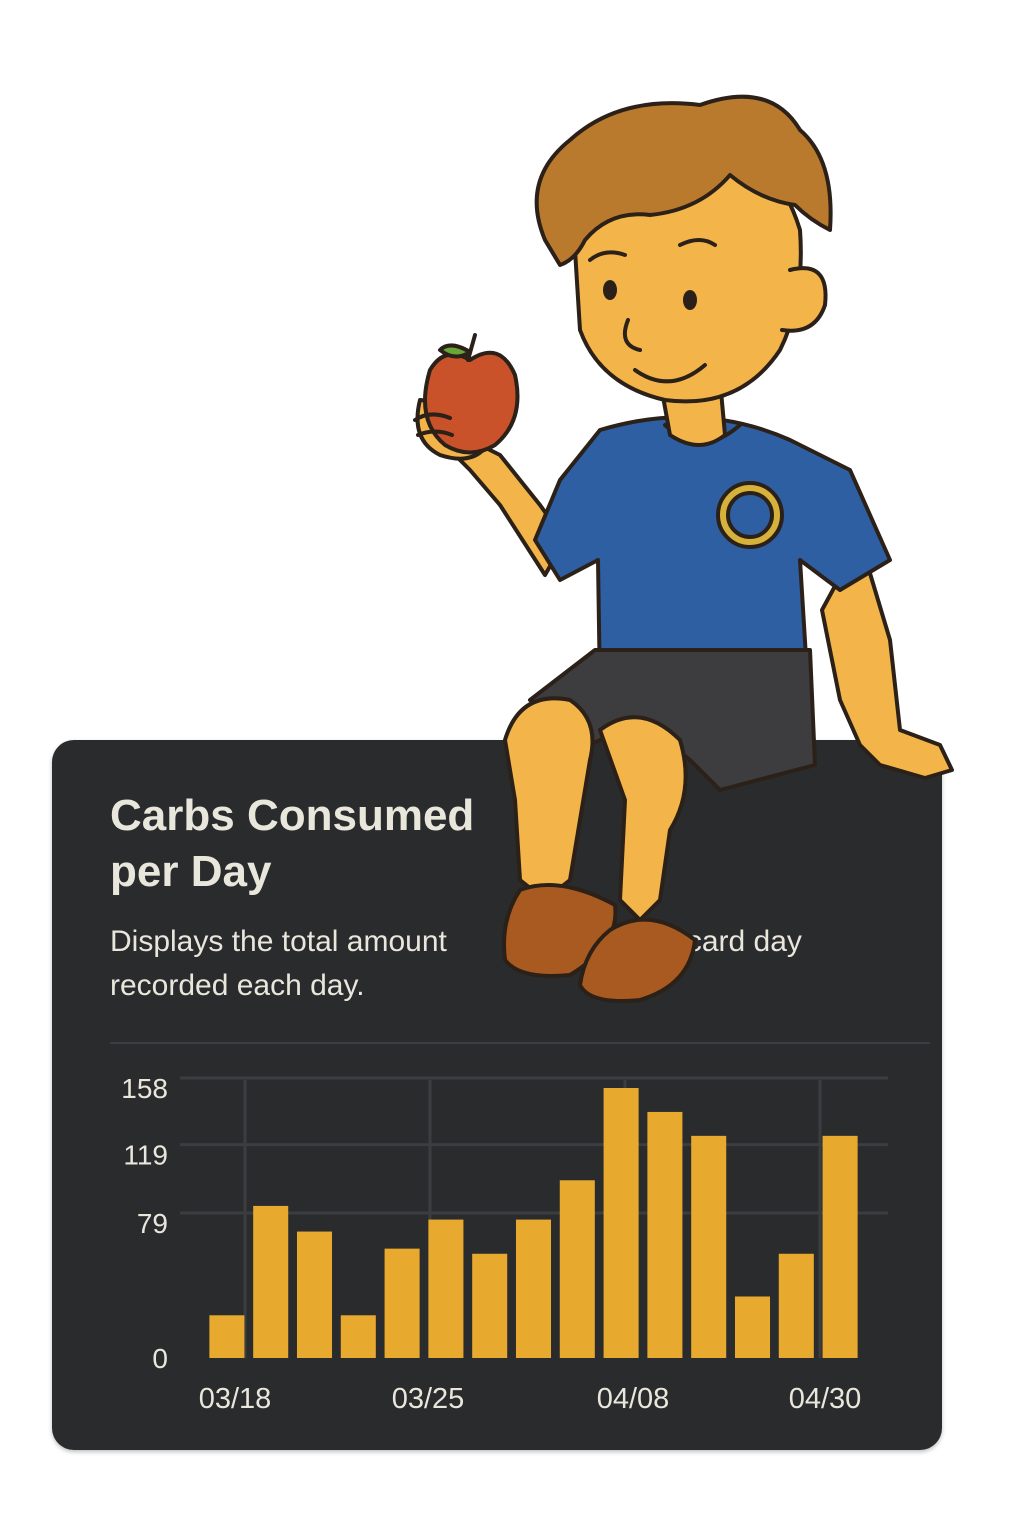  Describe the element at coordinates (278, 941) in the screenshot. I see `chart-description-line1-head: Displays the total amount` at that location.